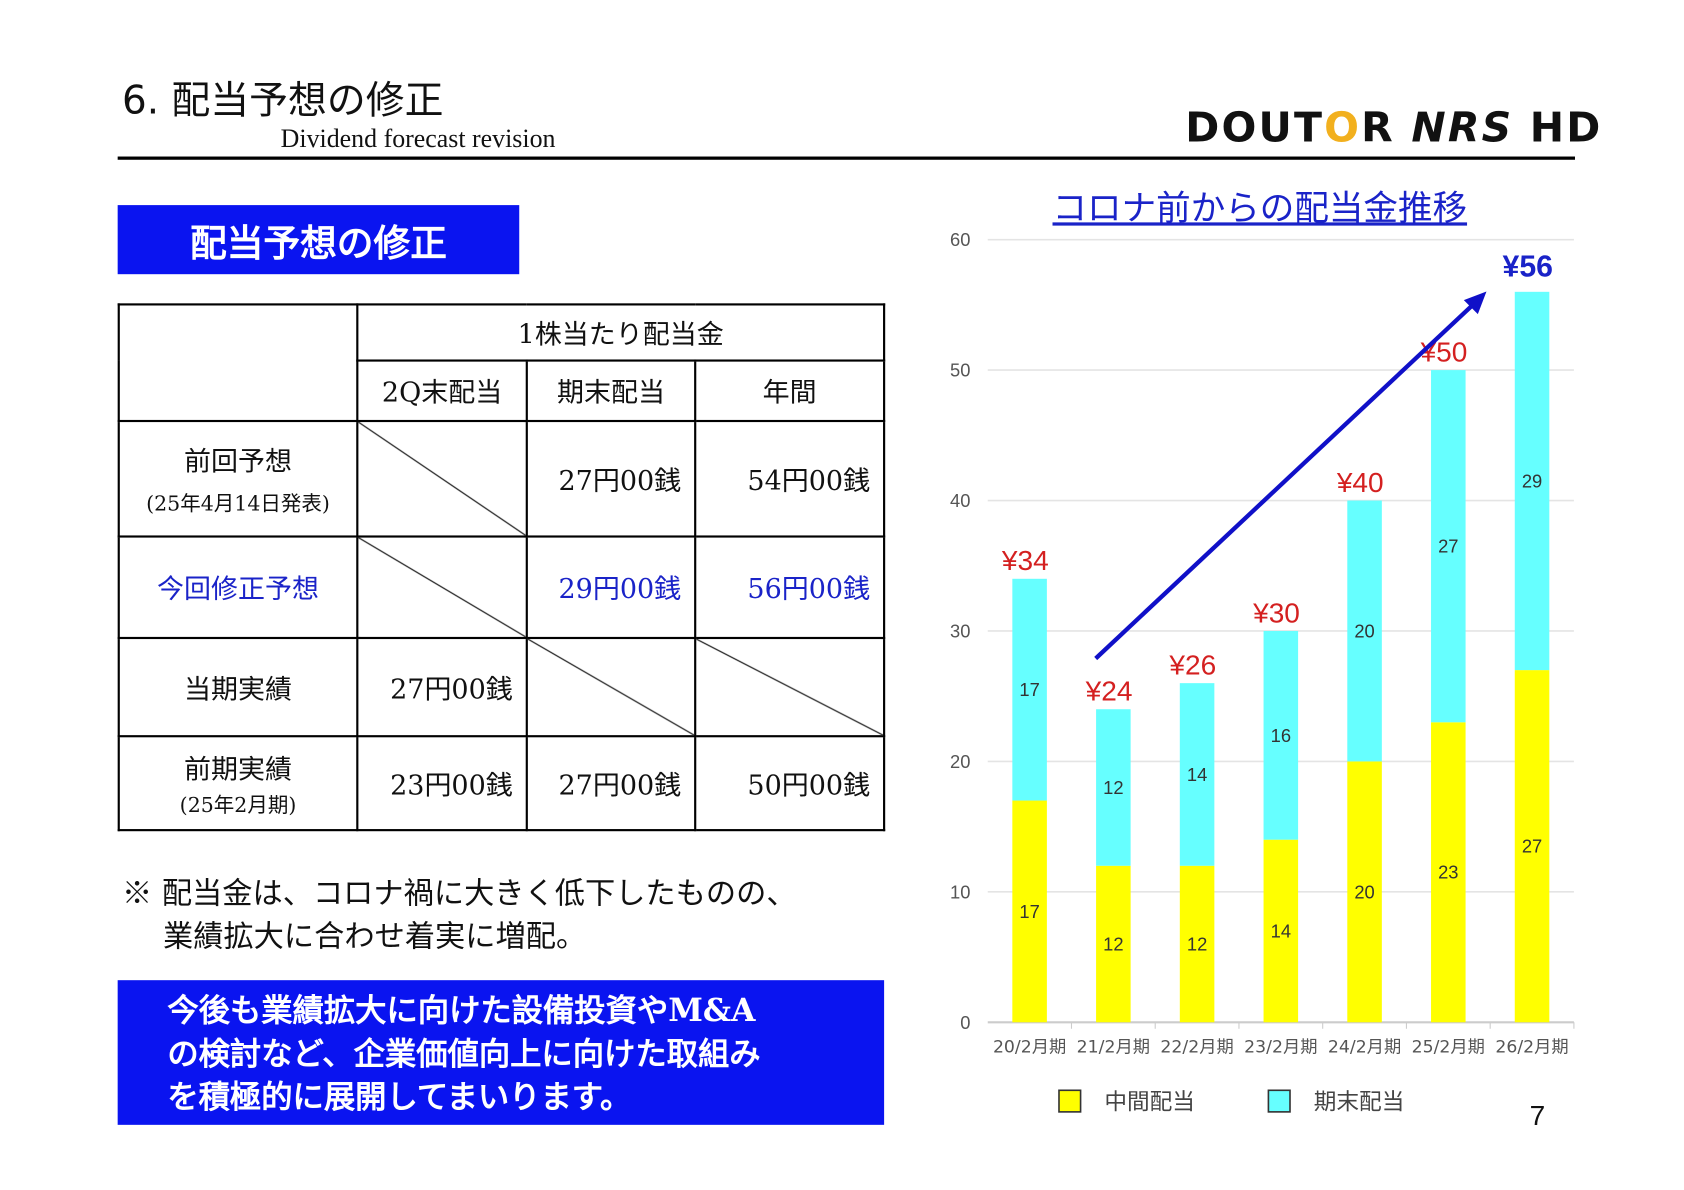 This screenshot has height=1190, width=1684. Describe the element at coordinates (1113, 1048) in the screenshot. I see `x-tick-label: 21/2月期` at that location.